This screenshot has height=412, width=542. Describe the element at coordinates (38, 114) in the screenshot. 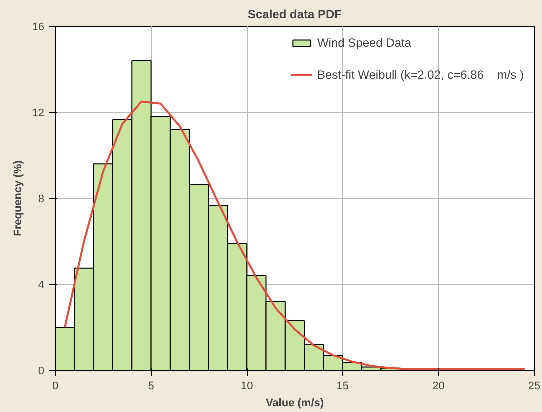

I see `y-tick-label: 12` at that location.